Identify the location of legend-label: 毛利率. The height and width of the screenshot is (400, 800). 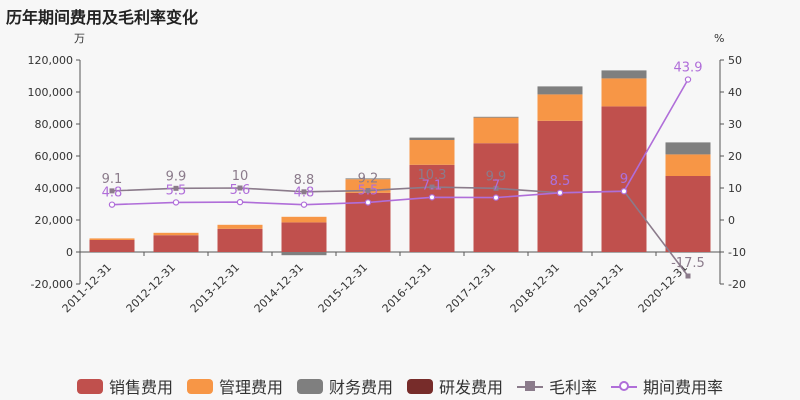
(573, 387).